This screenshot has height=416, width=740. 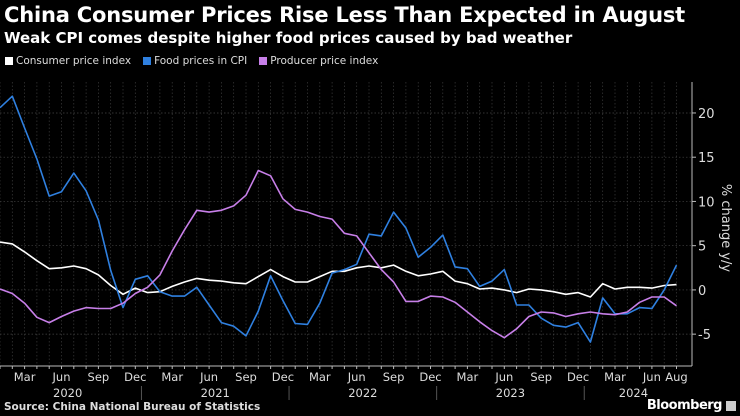 I want to click on legend-item-ppi: Producer price index, so click(x=318, y=61).